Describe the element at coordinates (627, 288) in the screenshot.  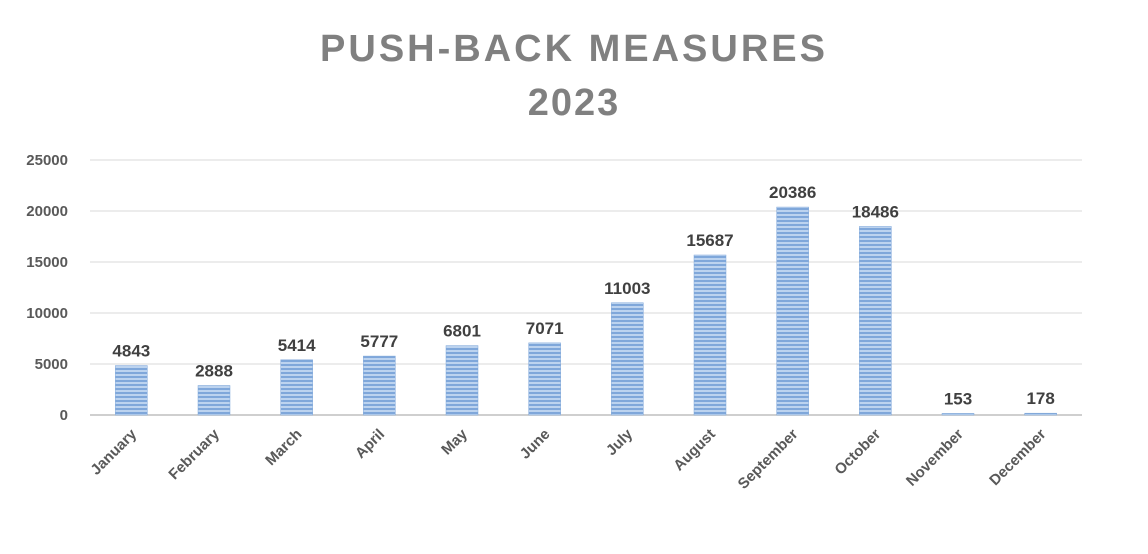
I see `data-label: 11003` at that location.